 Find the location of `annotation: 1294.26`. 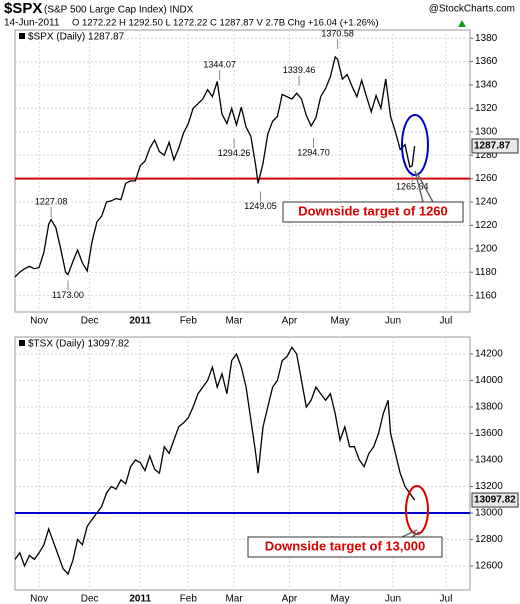

annotation: 1294.26 is located at coordinates (234, 153).